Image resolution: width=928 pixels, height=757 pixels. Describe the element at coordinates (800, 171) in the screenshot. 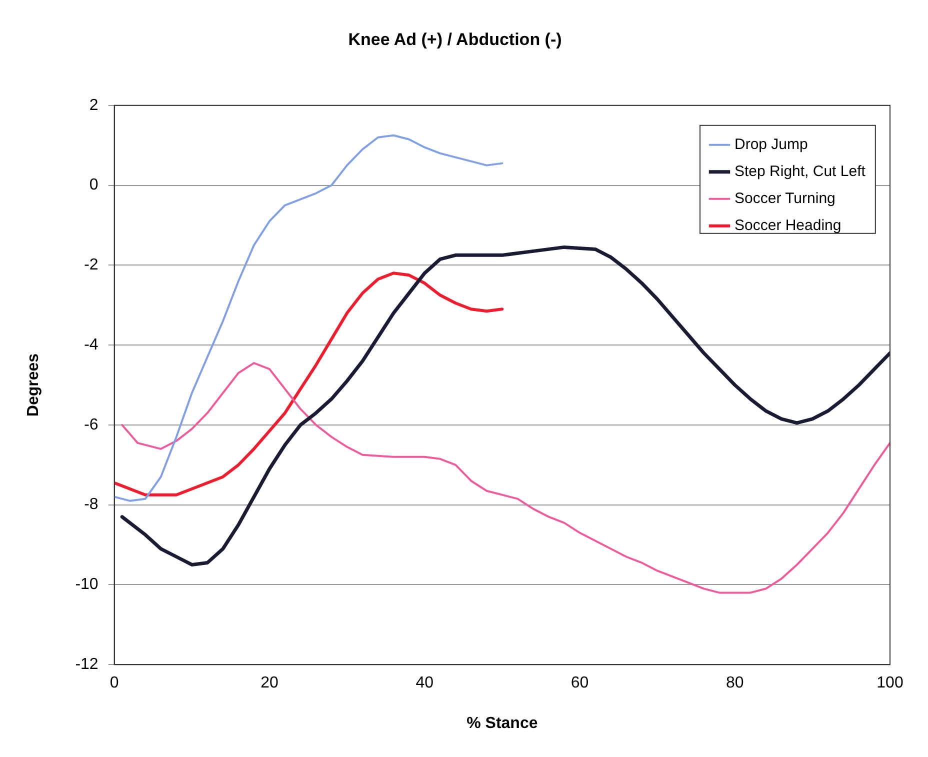

I see `legend-label: Step Right, Cut Left` at that location.